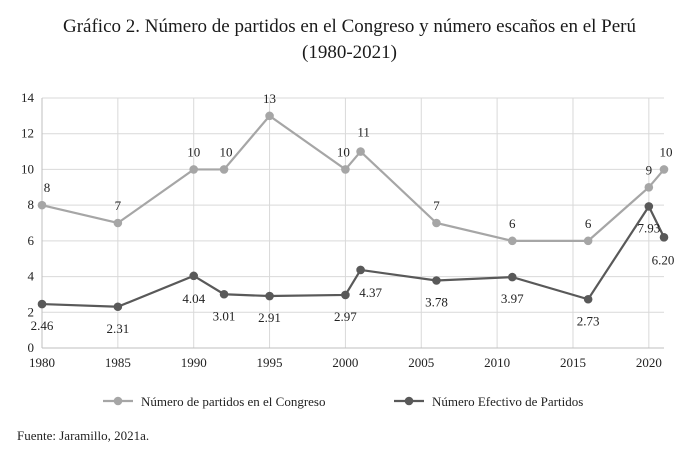 This screenshot has height=456, width=699. What do you see at coordinates (233, 401) in the screenshot?
I see `partidos-congreso-legend-label: Número de partidos en el Congreso` at bounding box center [233, 401].